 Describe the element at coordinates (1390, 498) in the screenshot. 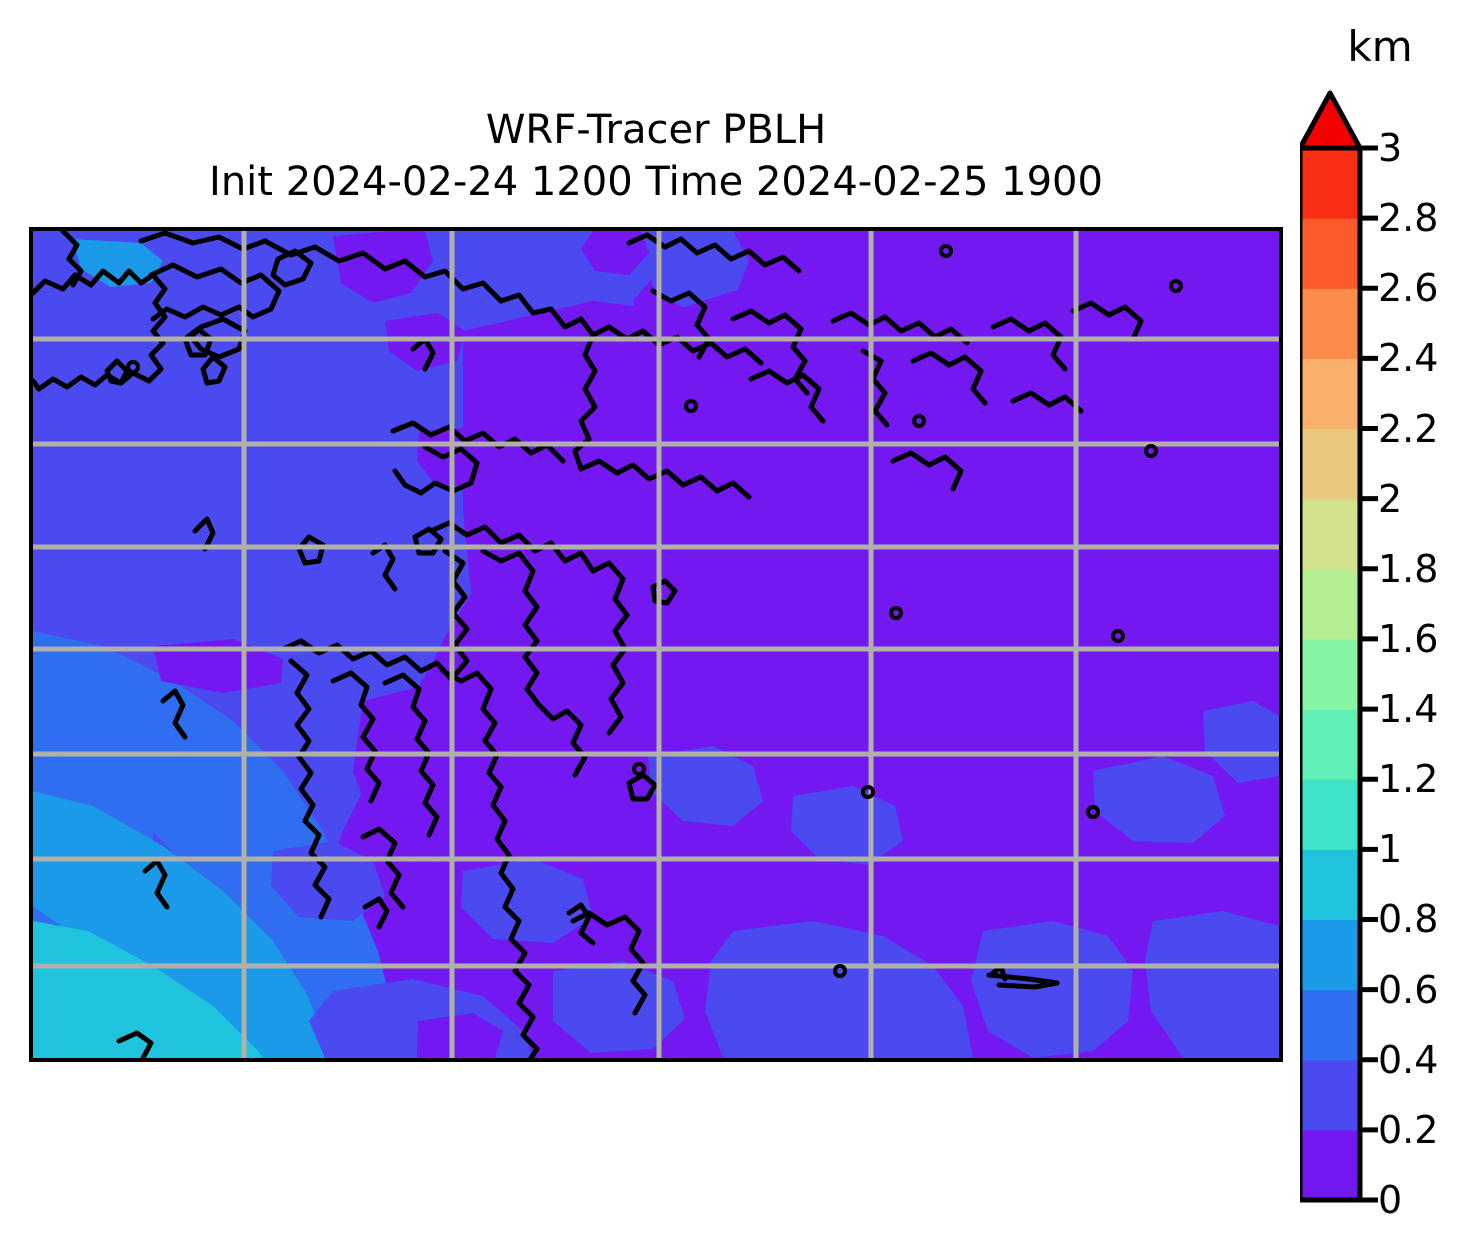

I see `colorbar-tick-label: 2` at that location.